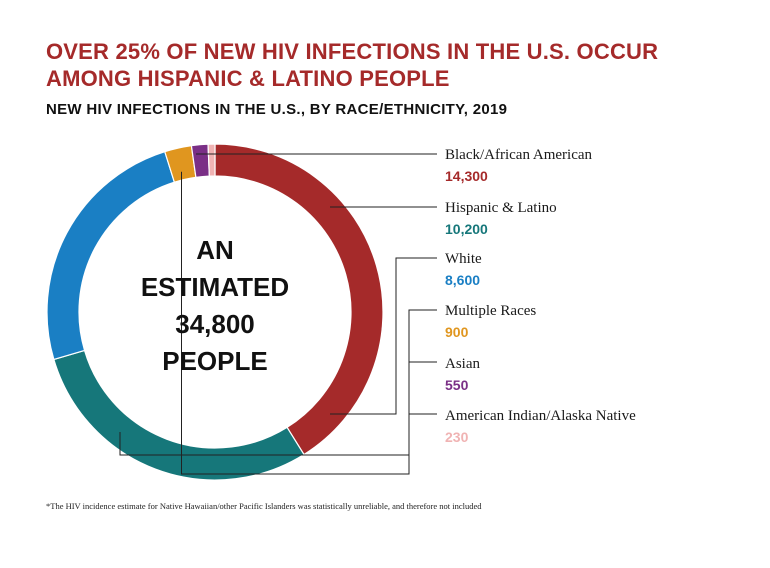 This screenshot has width=770, height=568. What do you see at coordinates (457, 332) in the screenshot?
I see `legend-value: 900` at bounding box center [457, 332].